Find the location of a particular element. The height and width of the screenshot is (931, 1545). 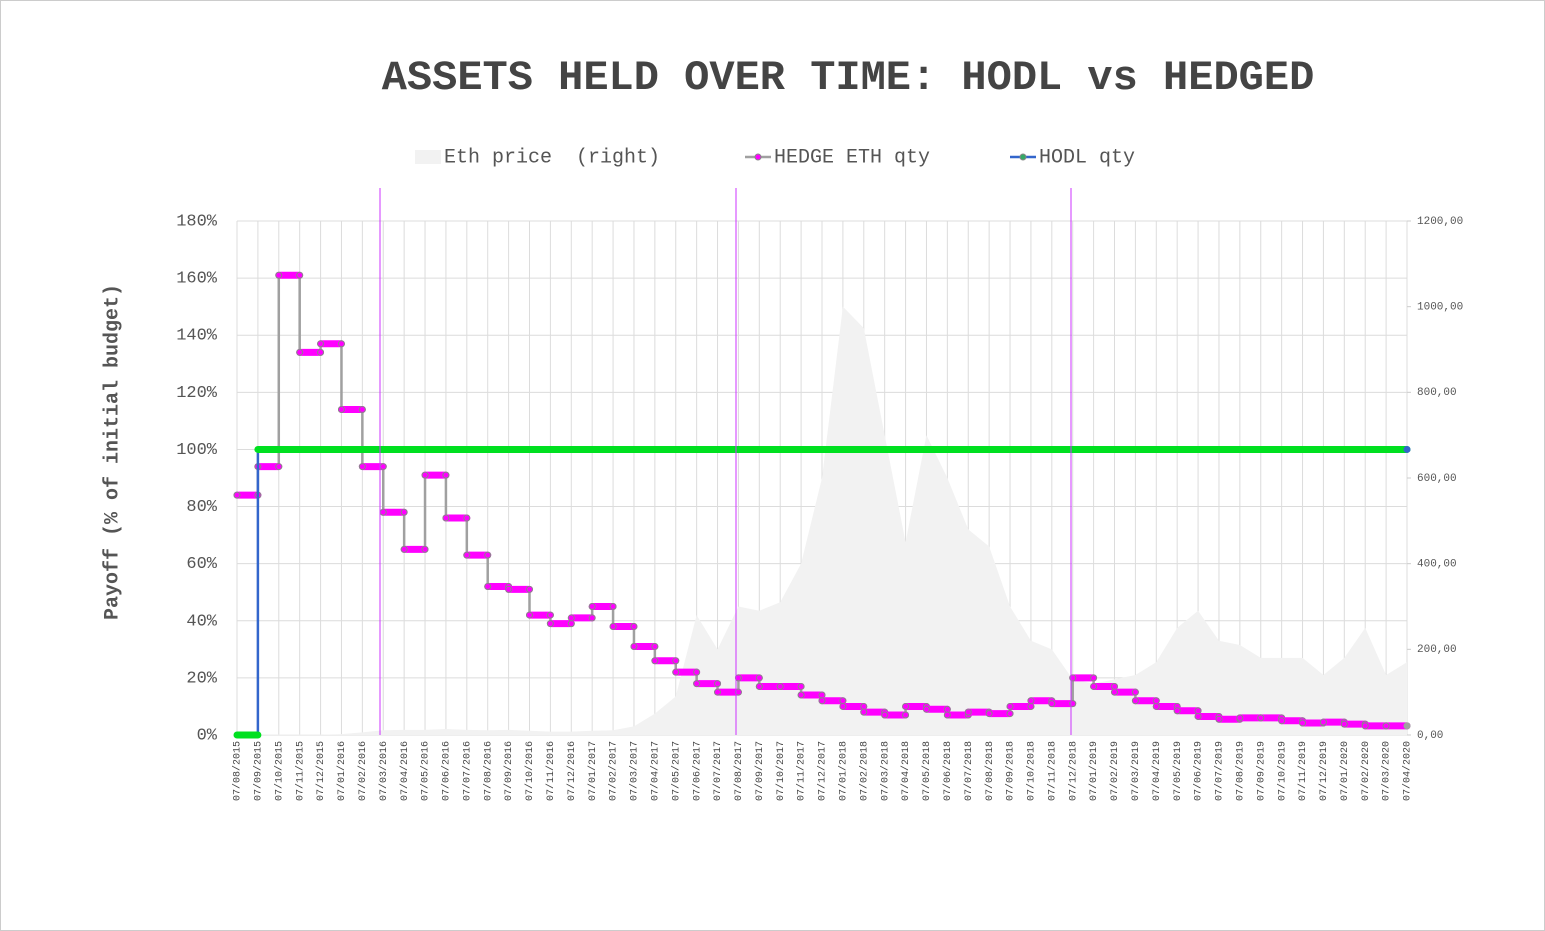

y2-tick-label: 200,00 is located at coordinates (1437, 650).